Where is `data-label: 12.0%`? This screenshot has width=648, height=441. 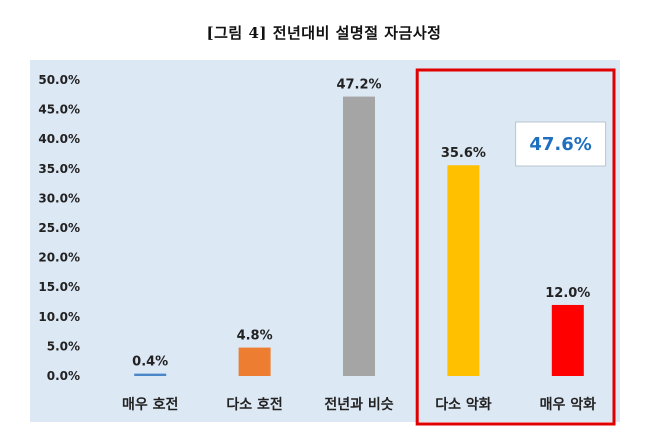
data-label: 12.0% is located at coordinates (567, 293).